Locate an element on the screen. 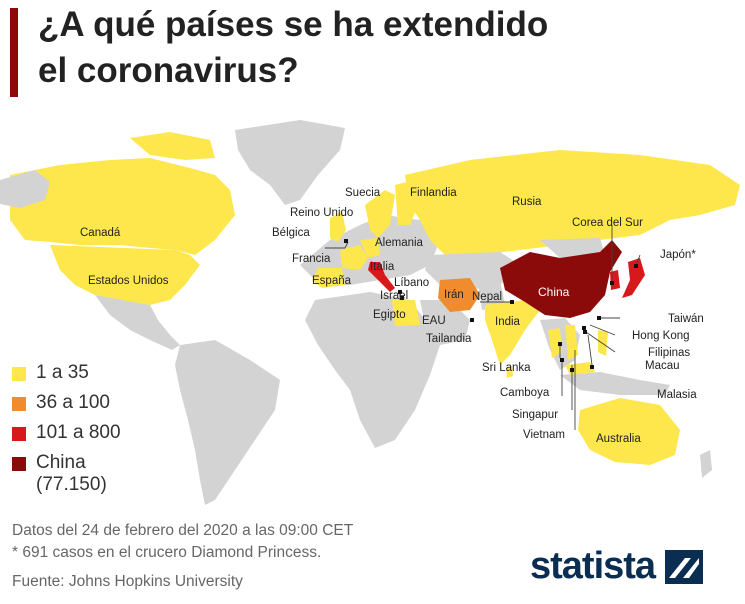  label-canada: Canadá is located at coordinates (100, 233).